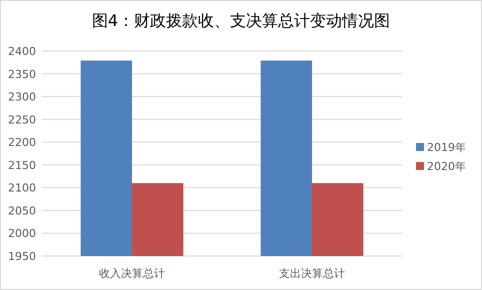  I want to click on y-tick-label: 2400, so click(22, 51).